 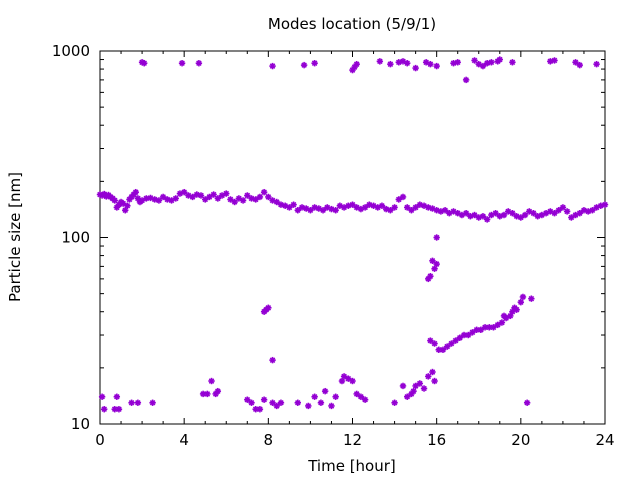 What do you see at coordinates (184, 440) in the screenshot?
I see `x-tick-label: 4` at bounding box center [184, 440].